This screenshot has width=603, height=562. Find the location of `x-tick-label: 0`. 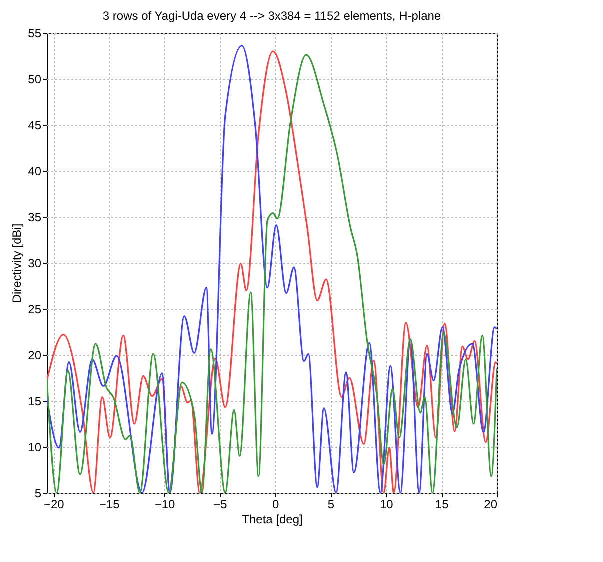

x-tick-label: 0 is located at coordinates (276, 505).